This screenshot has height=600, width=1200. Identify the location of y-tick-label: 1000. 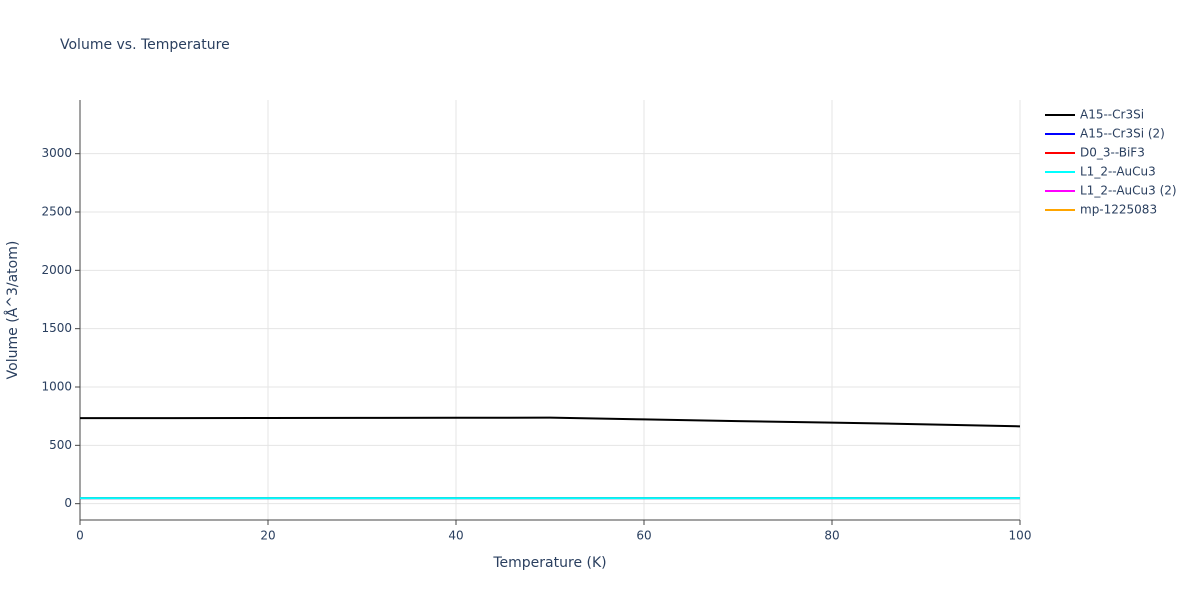
(56, 387).